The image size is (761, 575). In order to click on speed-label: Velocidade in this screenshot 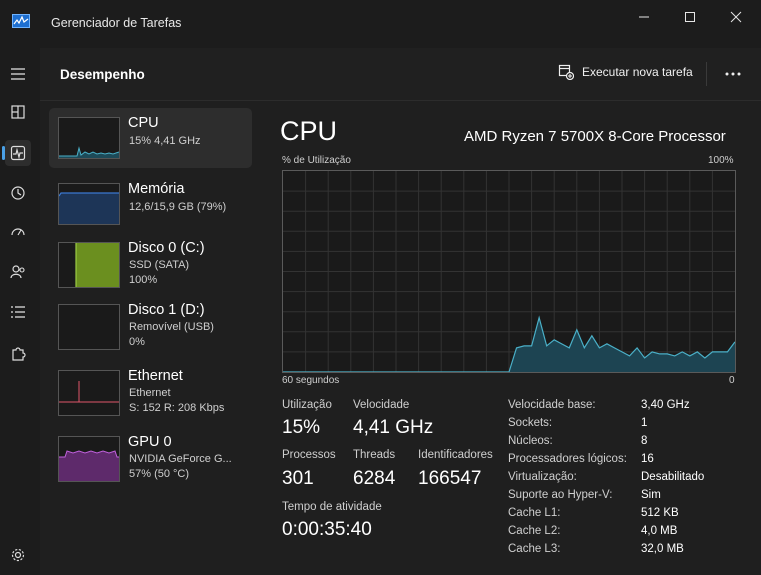, I will do `click(381, 405)`.